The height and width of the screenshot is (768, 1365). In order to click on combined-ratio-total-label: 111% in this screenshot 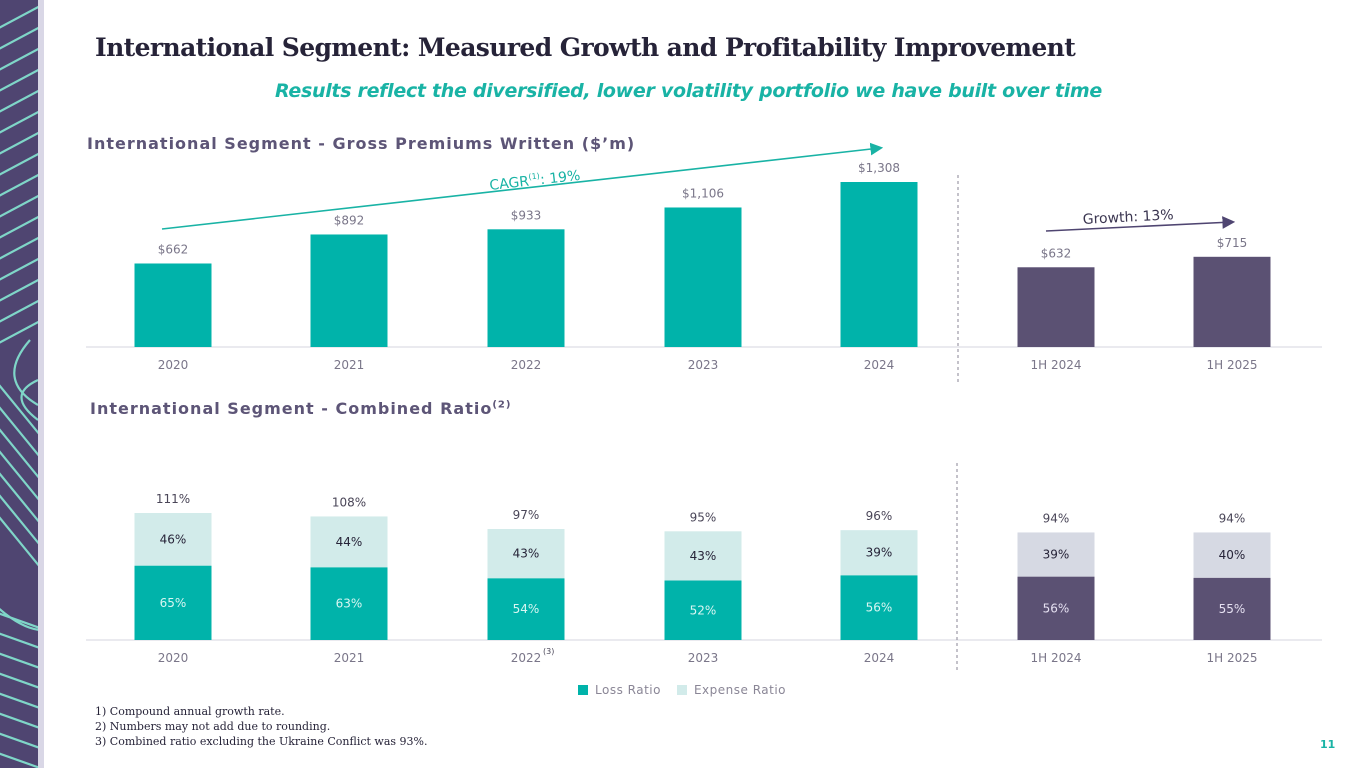, I will do `click(173, 499)`.